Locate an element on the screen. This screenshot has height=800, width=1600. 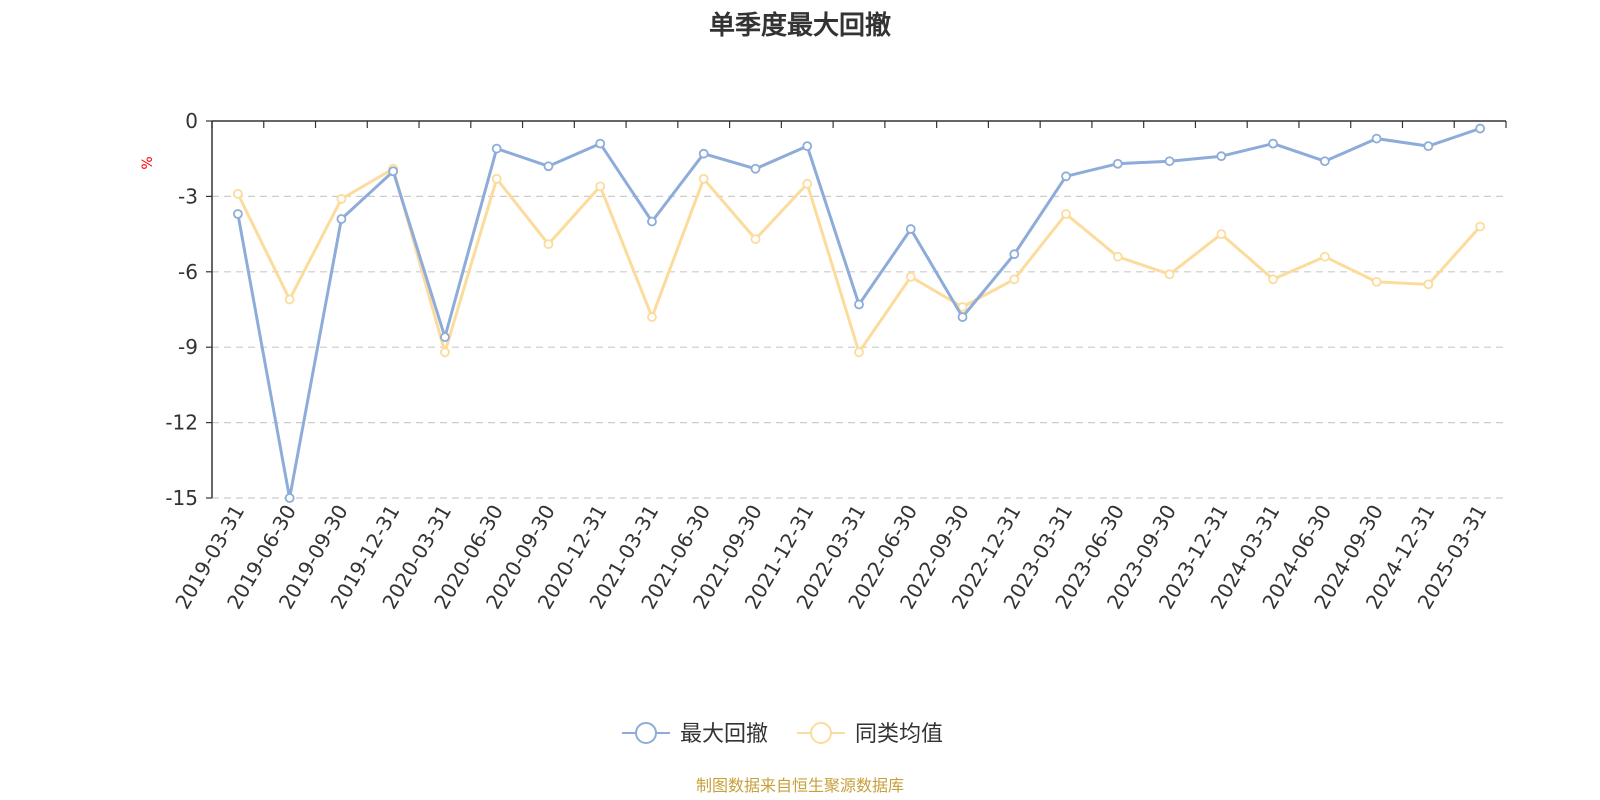
legend-label: 最大回撤 is located at coordinates (724, 734).